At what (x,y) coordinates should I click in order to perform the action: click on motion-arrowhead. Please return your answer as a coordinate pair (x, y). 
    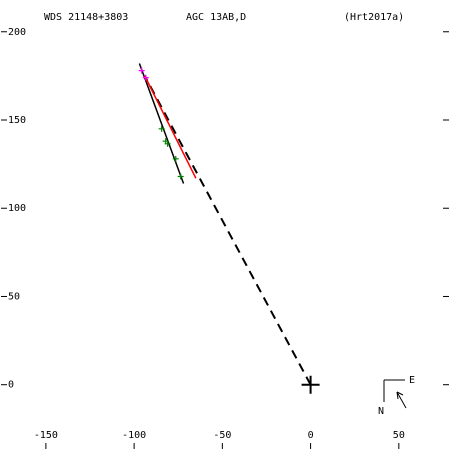
    Looking at the image, I should click on (400, 395).